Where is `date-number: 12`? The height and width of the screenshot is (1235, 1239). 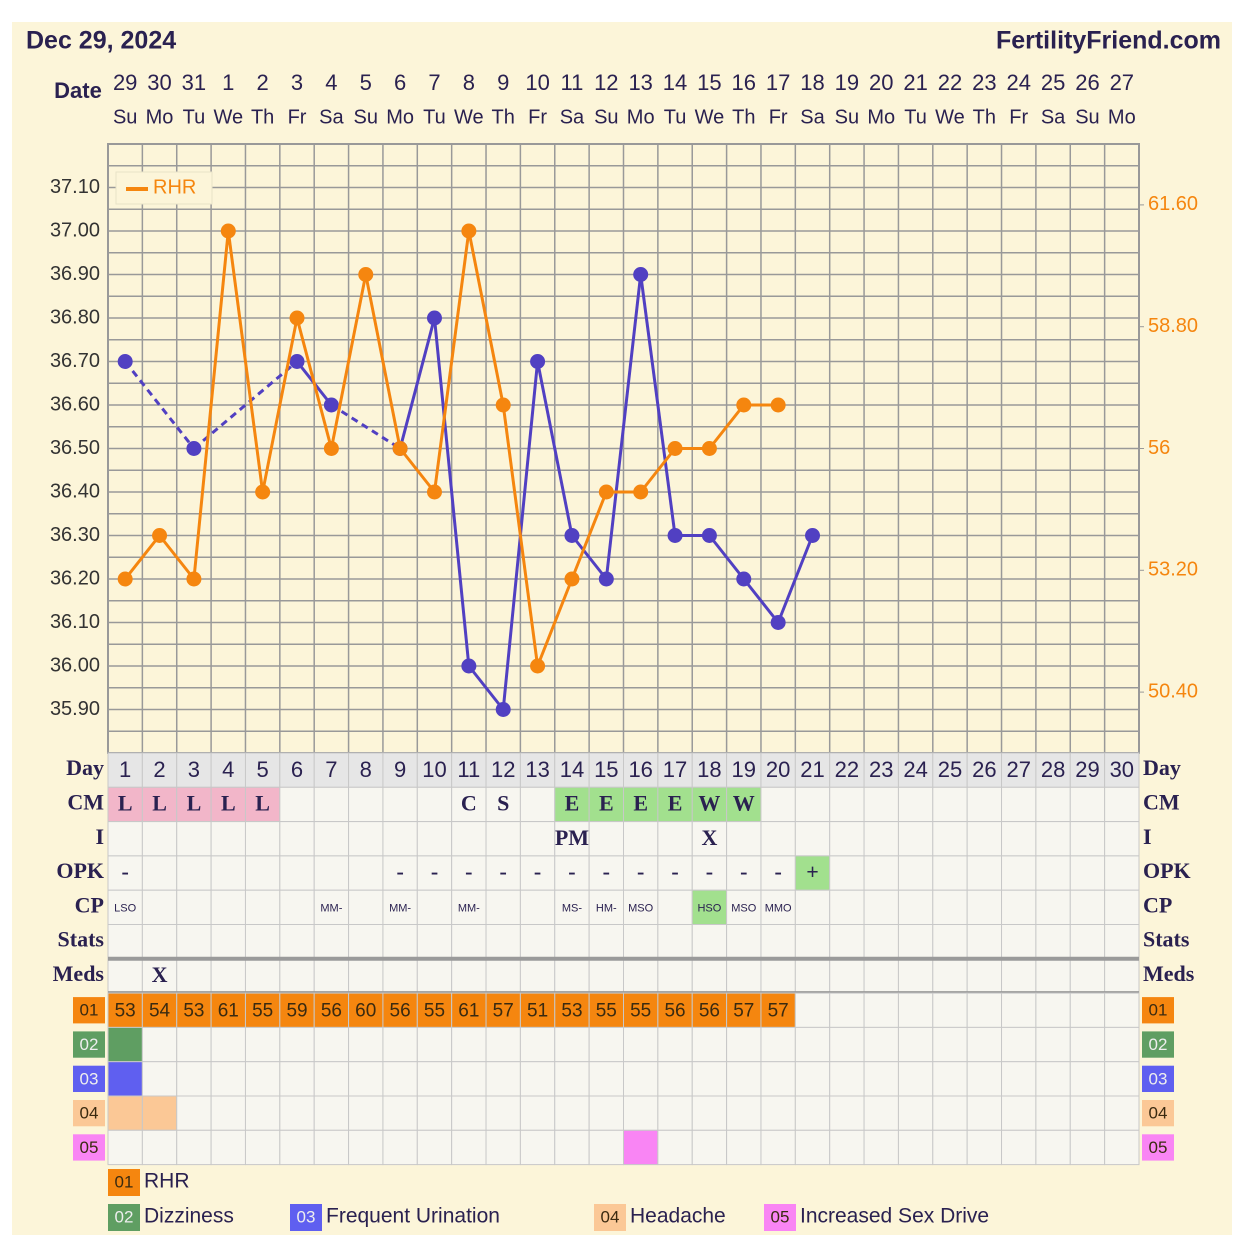 date-number: 12 is located at coordinates (606, 82).